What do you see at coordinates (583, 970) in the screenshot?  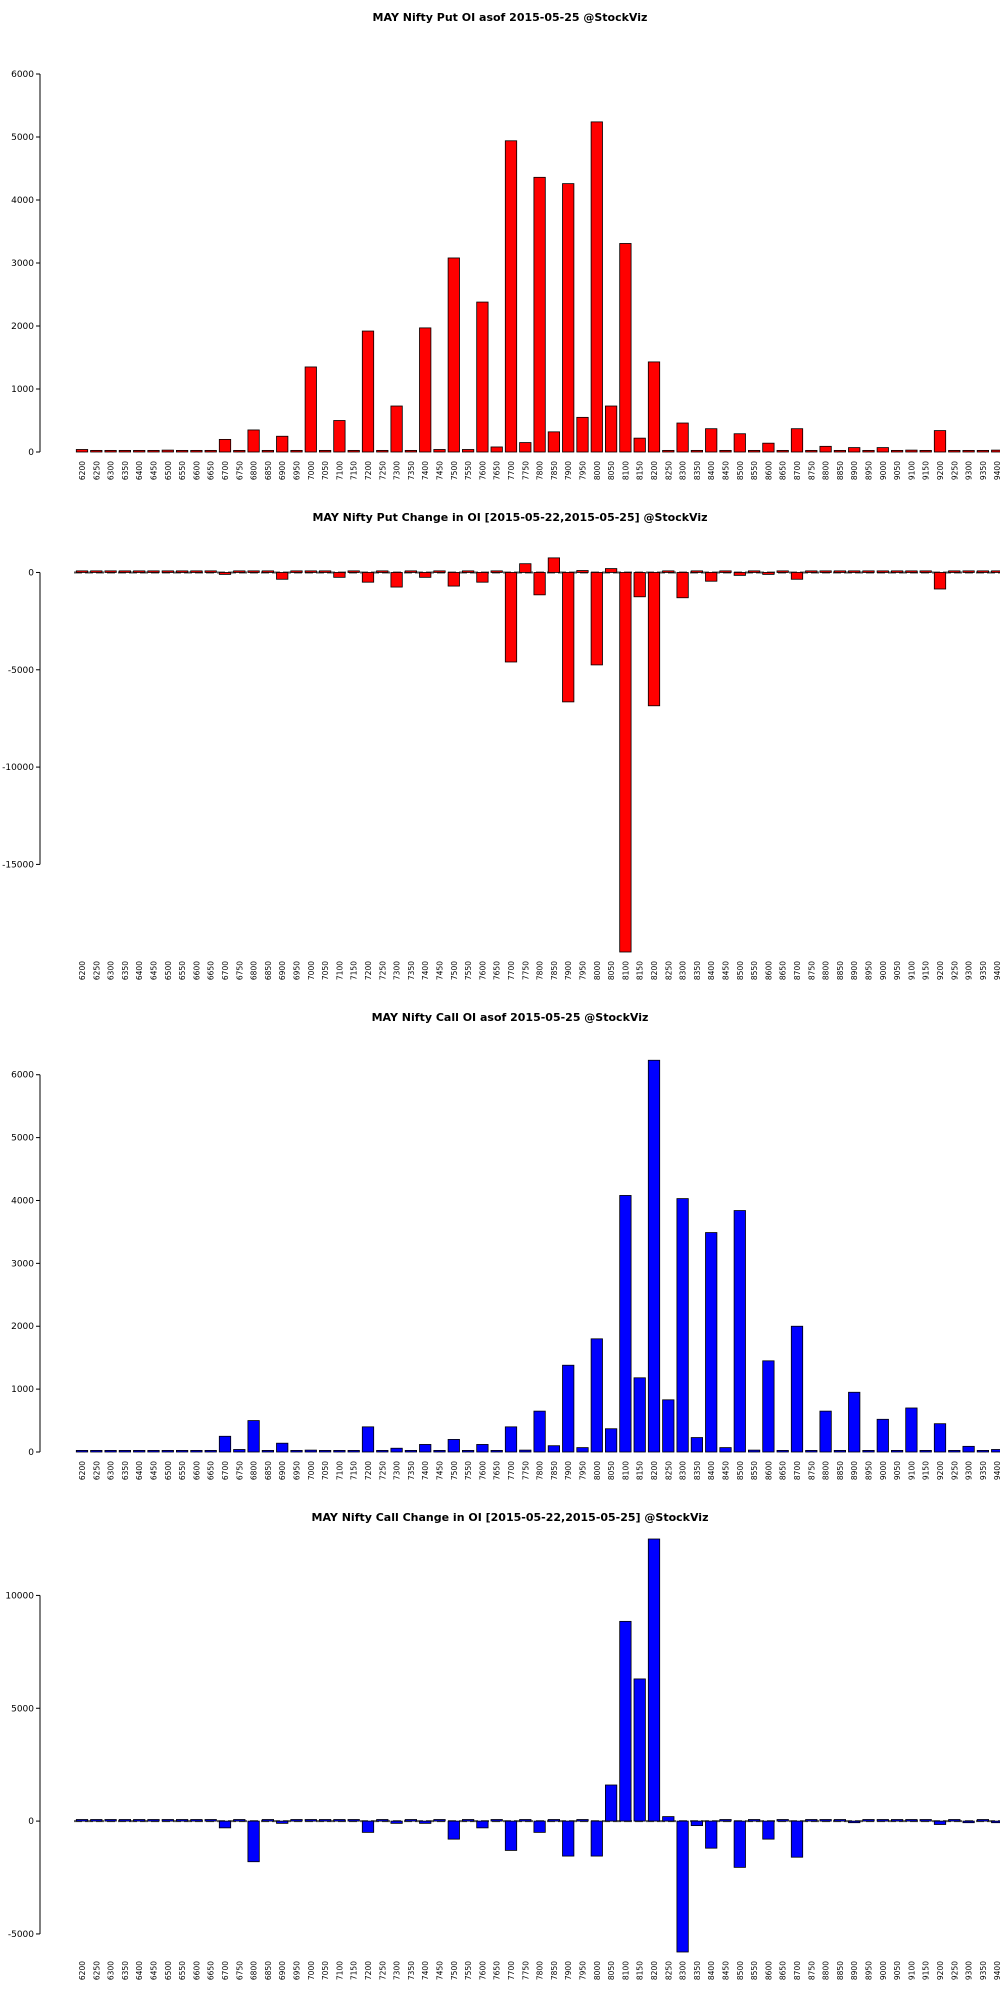 I see `x-tick-label: 7950` at bounding box center [583, 970].